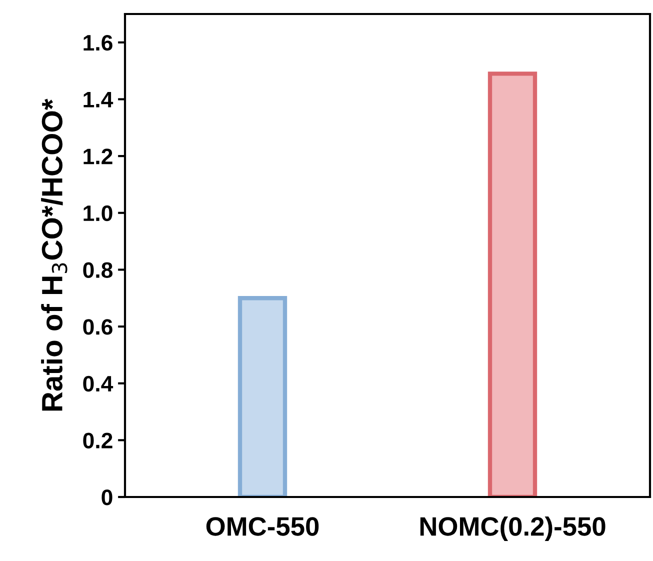 This screenshot has height=561, width=653. Describe the element at coordinates (54, 254) in the screenshot. I see `y-axis-title: Ratio of H$_{3}$CO*/HCOO*` at that location.